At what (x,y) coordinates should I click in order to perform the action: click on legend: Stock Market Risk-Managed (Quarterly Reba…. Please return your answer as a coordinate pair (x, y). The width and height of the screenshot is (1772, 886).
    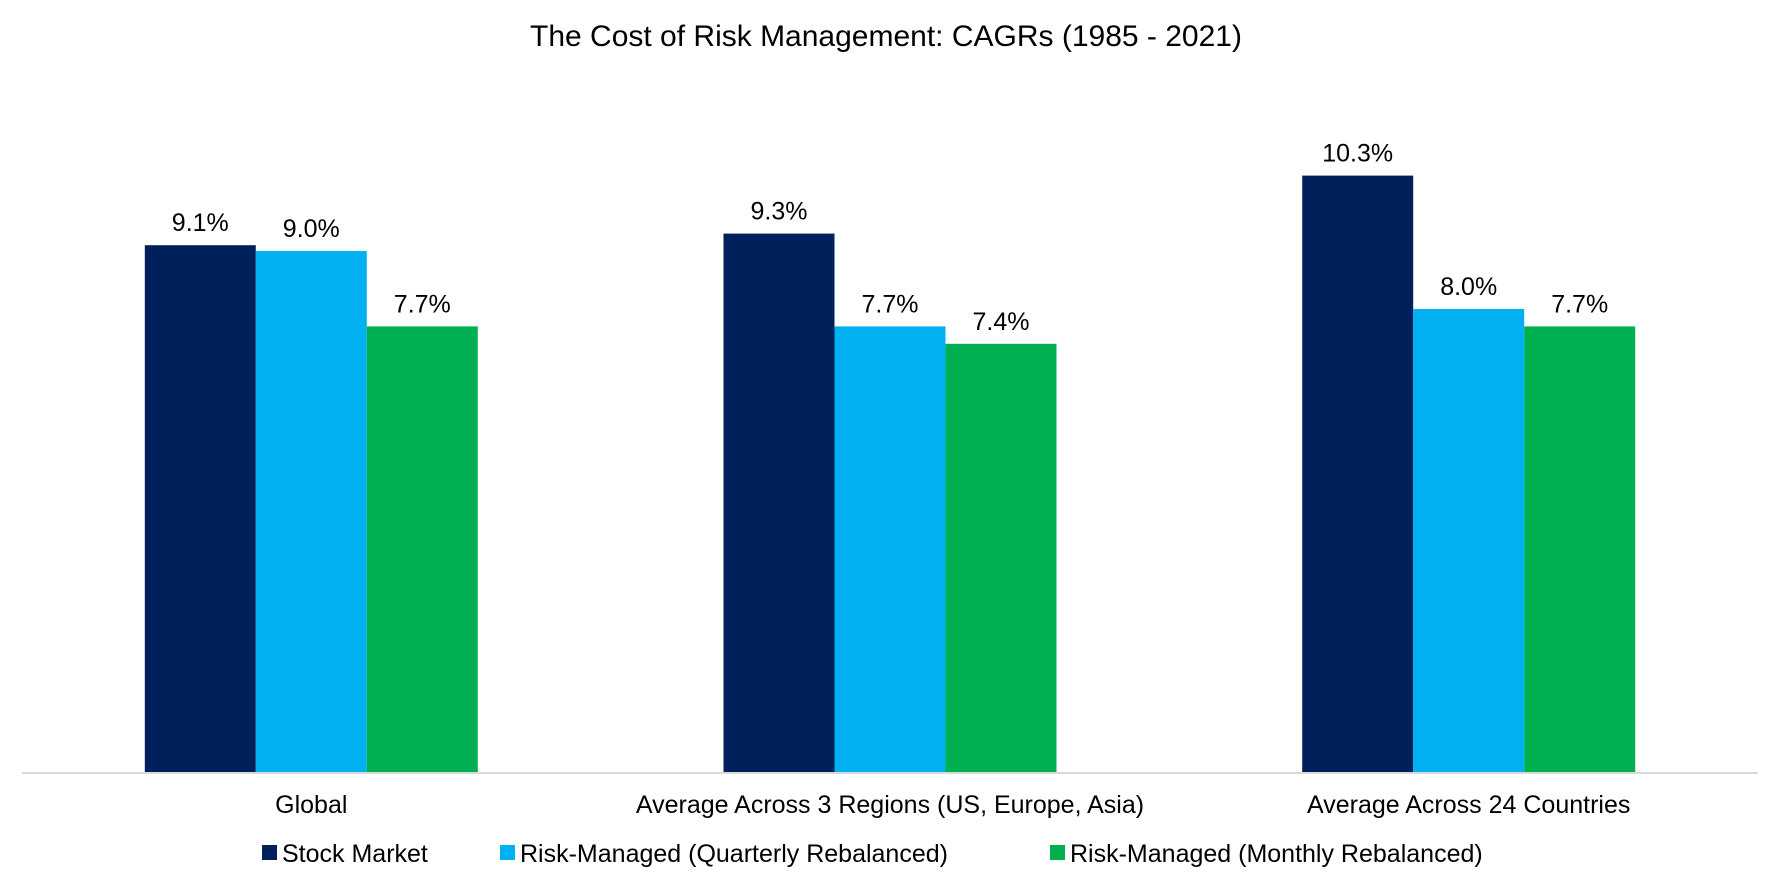
    Looking at the image, I should click on (872, 854).